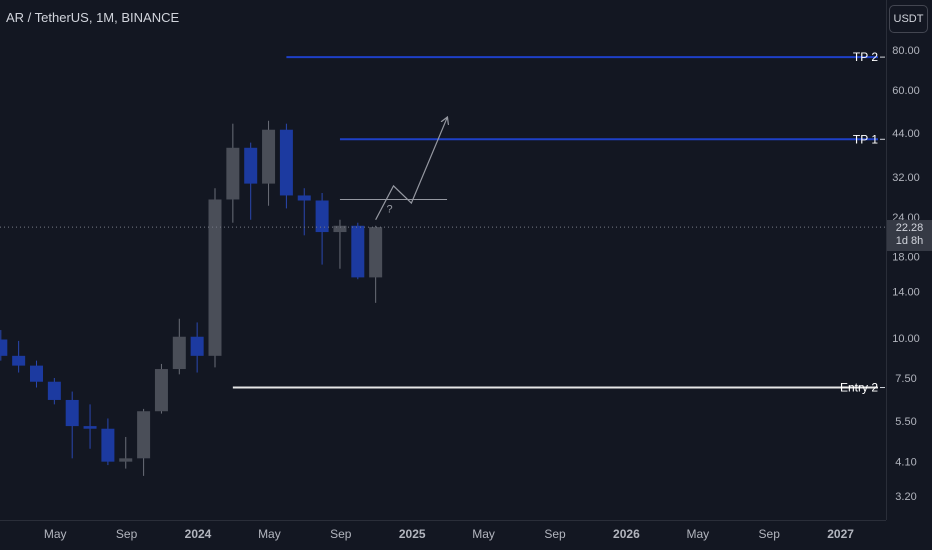 Image resolution: width=932 pixels, height=550 pixels. What do you see at coordinates (909, 228) in the screenshot?
I see `current-price-value: 22.28` at bounding box center [909, 228].